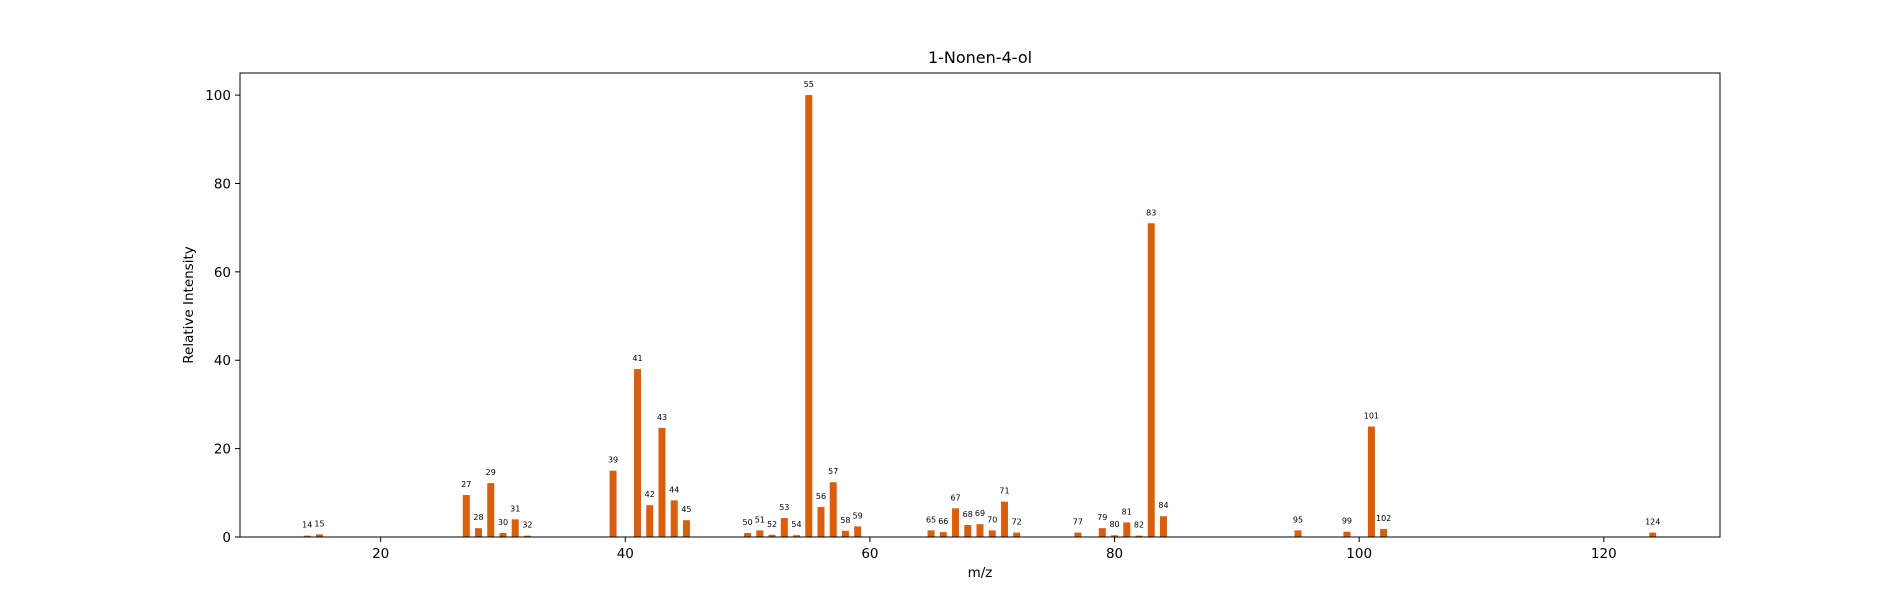  What do you see at coordinates (858, 515) in the screenshot?
I see `peak-label-59: 59` at bounding box center [858, 515].